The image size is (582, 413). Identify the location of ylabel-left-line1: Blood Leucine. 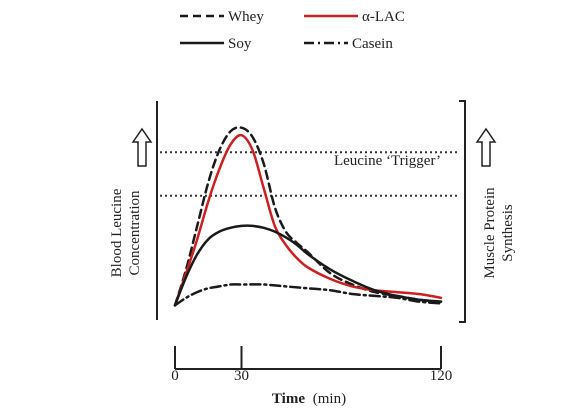
(117, 232).